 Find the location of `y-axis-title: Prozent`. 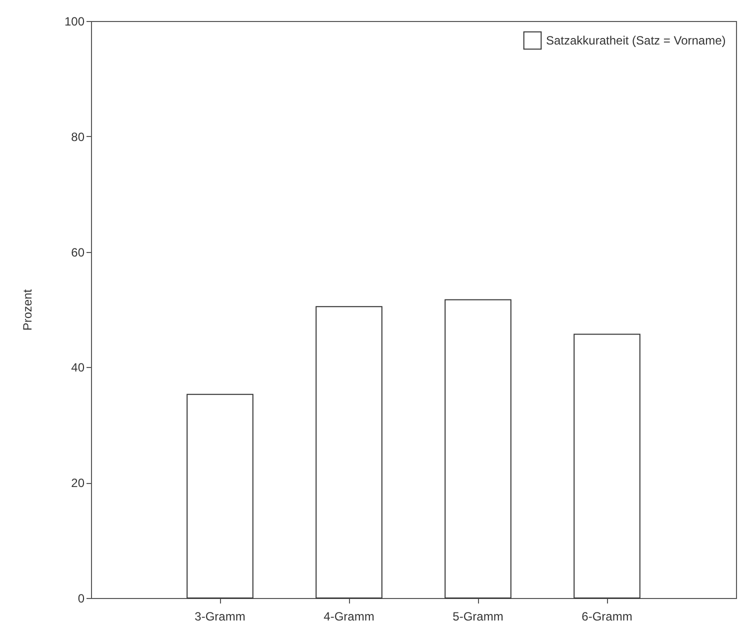

y-axis-title: Prozent is located at coordinates (27, 309).